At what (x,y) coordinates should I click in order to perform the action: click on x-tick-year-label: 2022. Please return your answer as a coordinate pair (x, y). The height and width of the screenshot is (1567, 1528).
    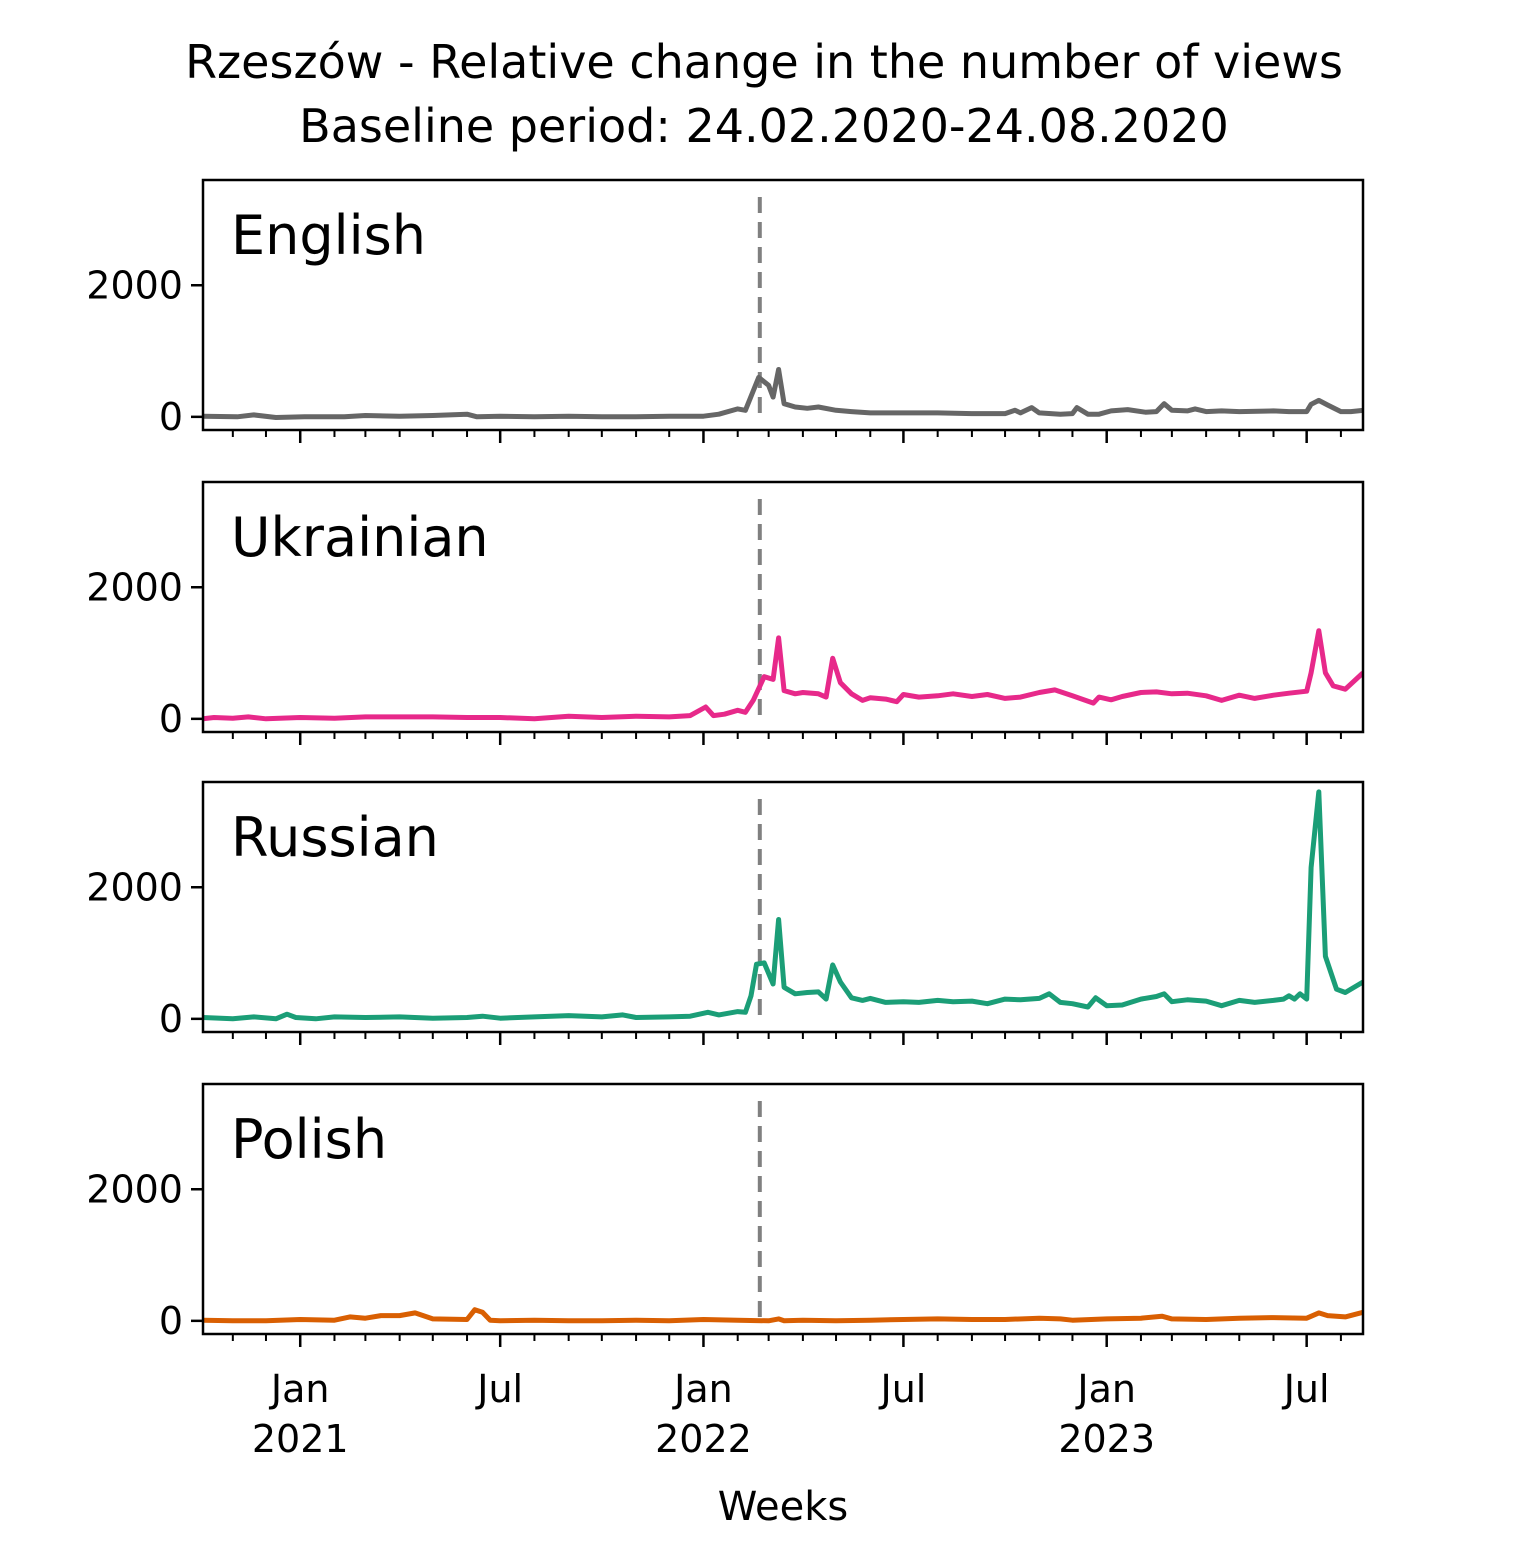
    Looking at the image, I should click on (703, 1439).